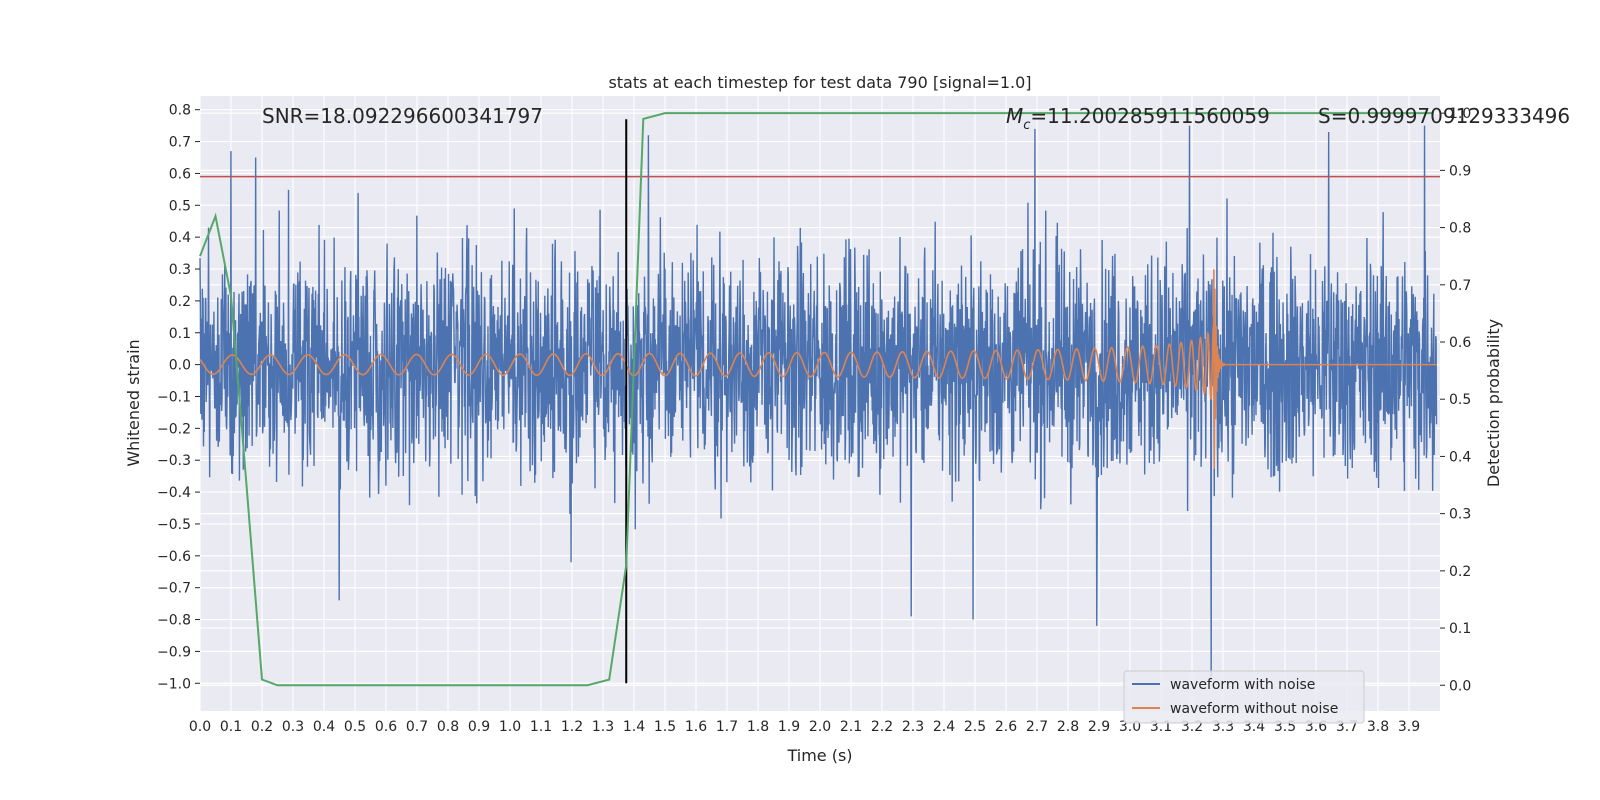 This screenshot has width=1600, height=800. What do you see at coordinates (448, 727) in the screenshot?
I see `x-tick-label: 0.8` at bounding box center [448, 727].